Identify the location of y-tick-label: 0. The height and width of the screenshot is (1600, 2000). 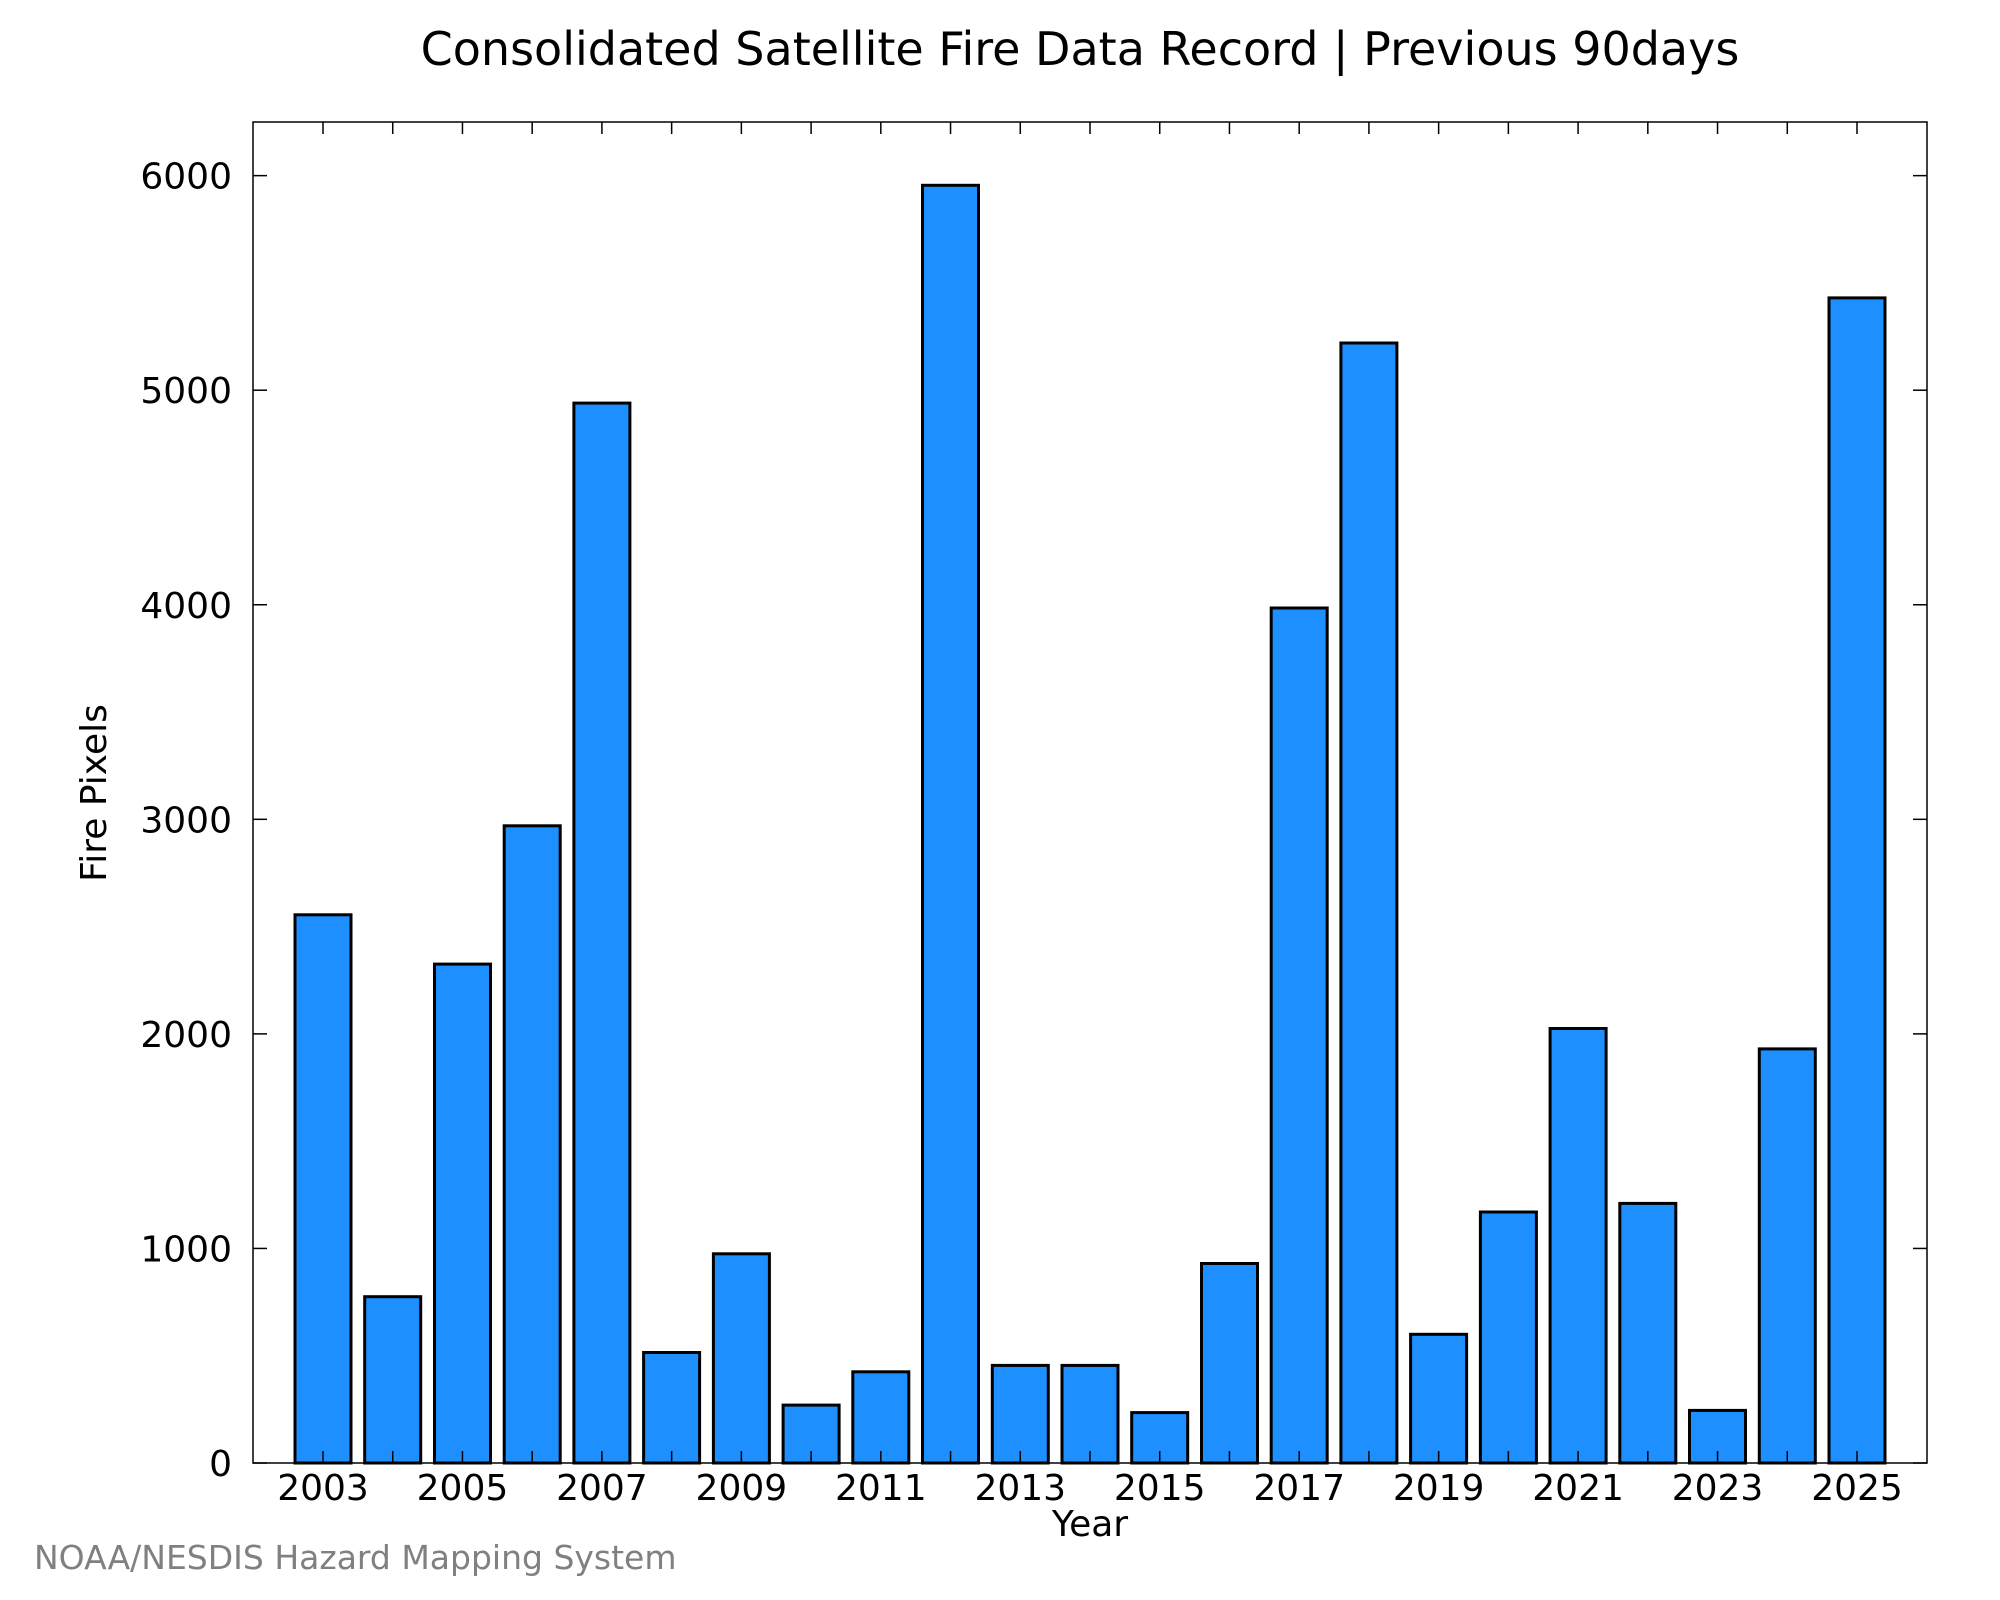
(220, 1464).